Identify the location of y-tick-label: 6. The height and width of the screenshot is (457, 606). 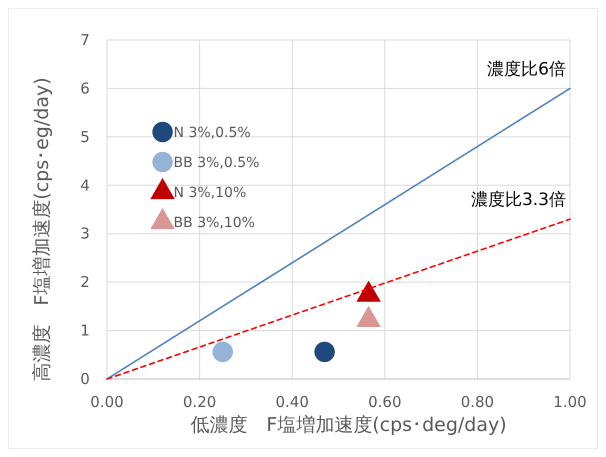
(85, 88).